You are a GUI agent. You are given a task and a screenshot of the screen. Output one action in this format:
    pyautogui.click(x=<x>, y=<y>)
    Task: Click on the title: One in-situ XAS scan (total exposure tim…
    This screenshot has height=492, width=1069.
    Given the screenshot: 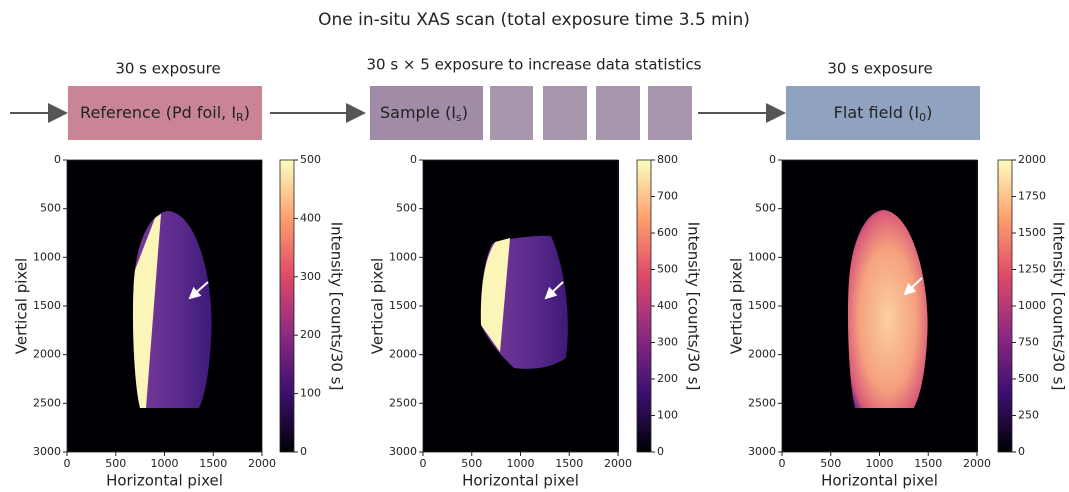 What is the action you would take?
    pyautogui.click(x=534, y=20)
    